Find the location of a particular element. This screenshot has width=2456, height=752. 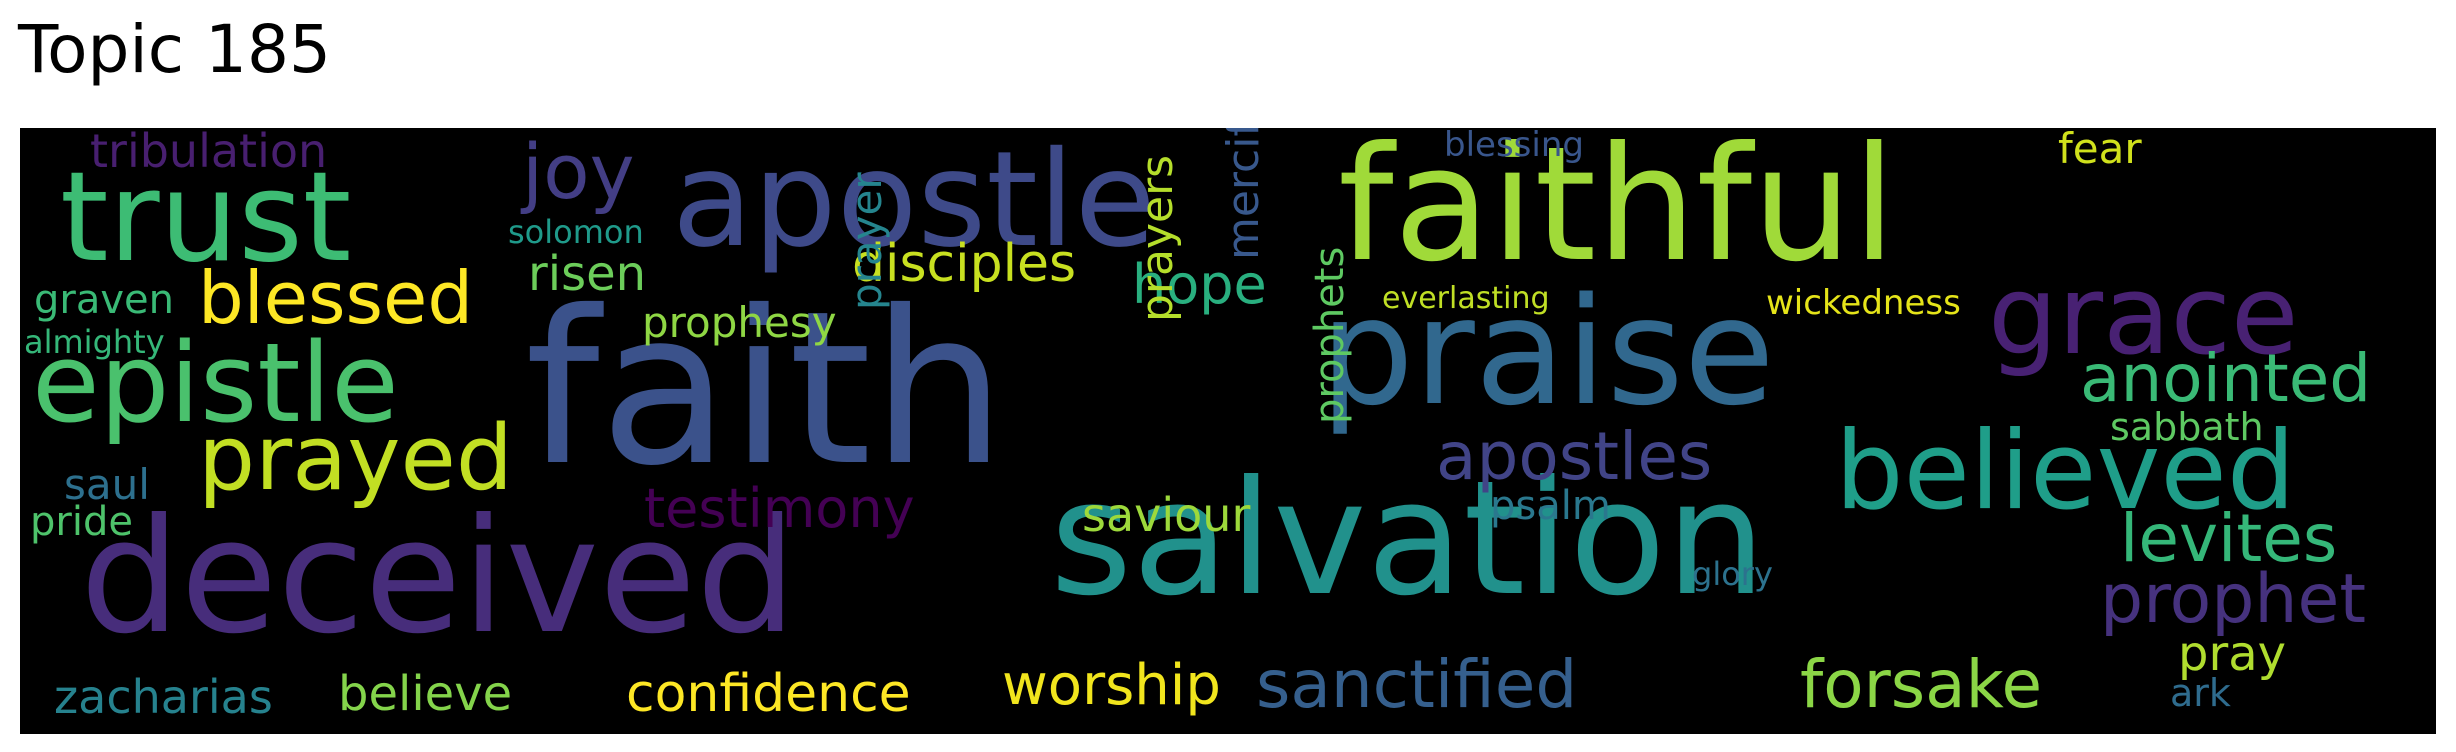

word-forsake: forsake is located at coordinates (1921, 684).